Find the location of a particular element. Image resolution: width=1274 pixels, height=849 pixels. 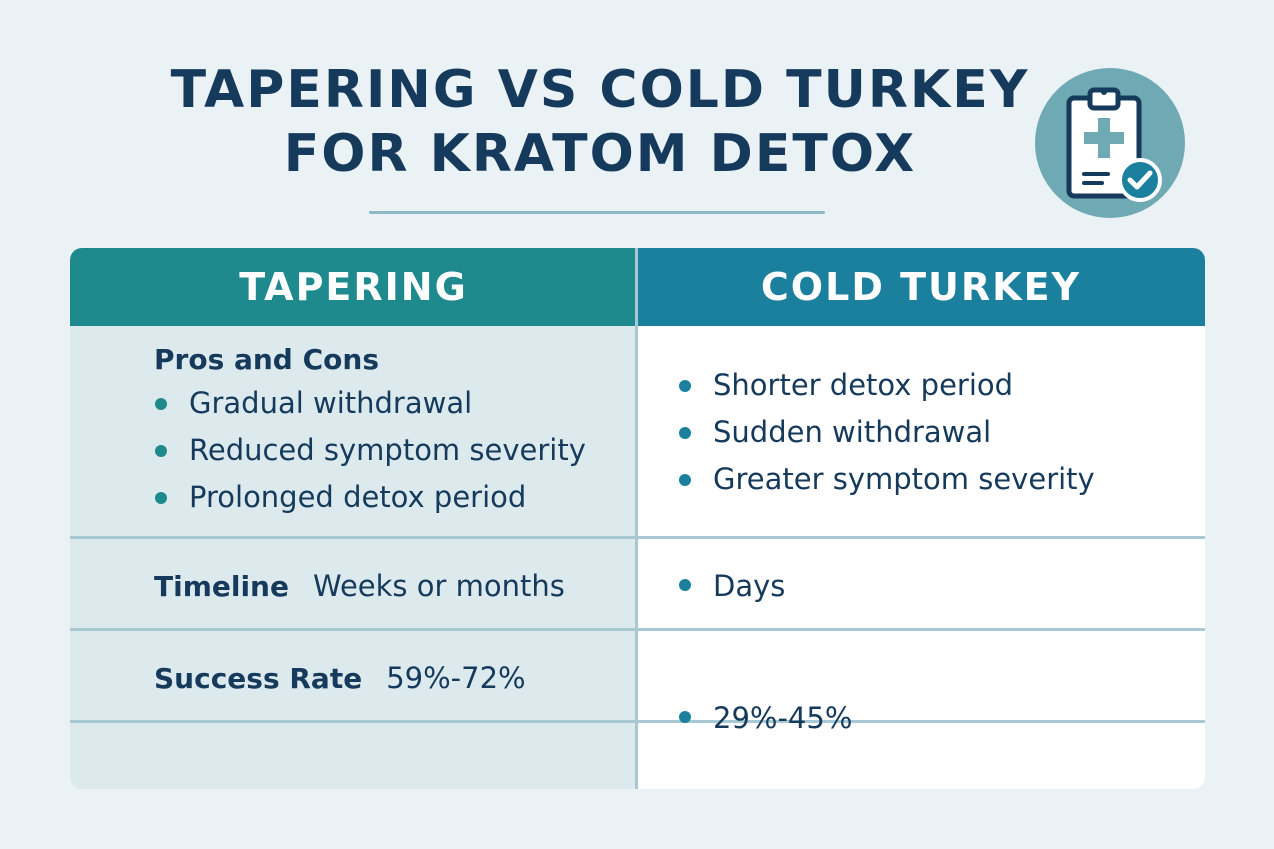

title-line-2: FOR KRATOM DETOX is located at coordinates (600, 154).